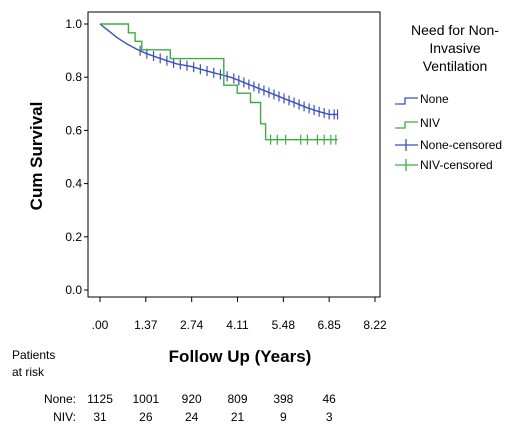  I want to click on x-tick-label-2: 2.74, so click(192, 325).